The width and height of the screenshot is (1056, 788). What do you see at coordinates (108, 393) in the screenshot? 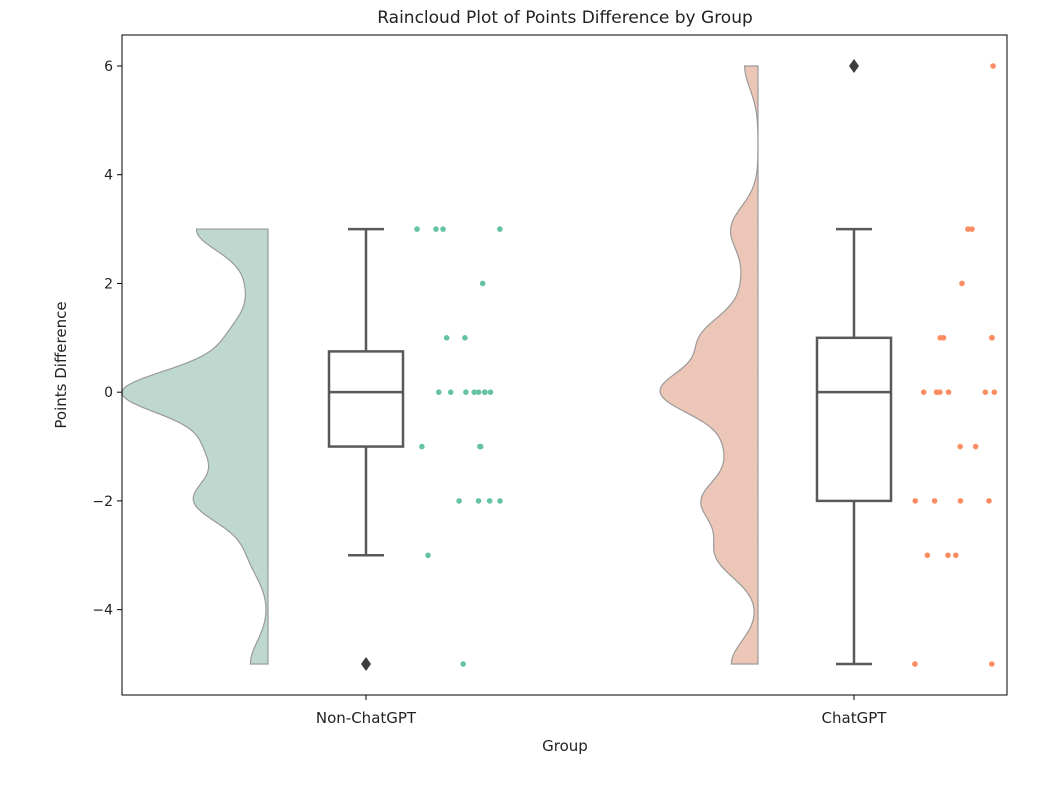
I see `y-tick-label: 0` at bounding box center [108, 393].